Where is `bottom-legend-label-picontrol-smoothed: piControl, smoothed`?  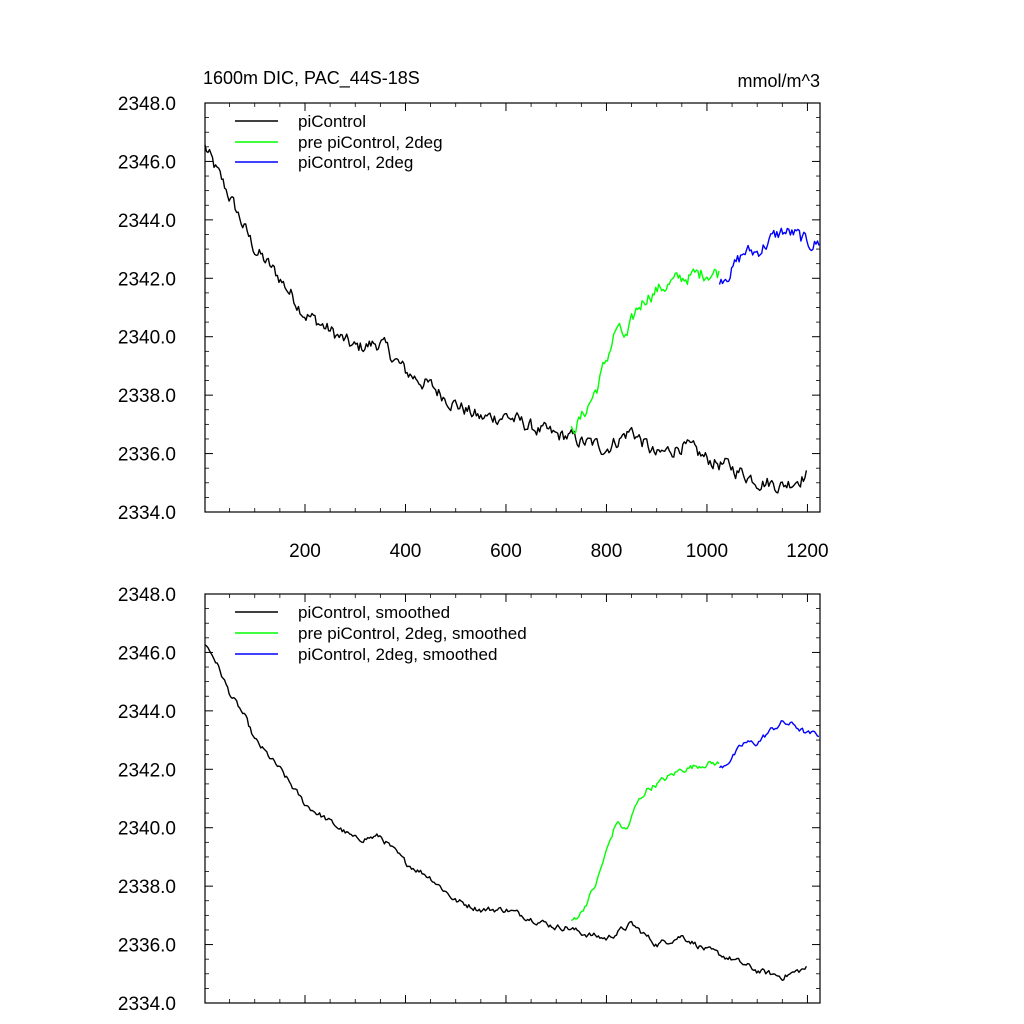 bottom-legend-label-picontrol-smoothed: piControl, smoothed is located at coordinates (374, 612).